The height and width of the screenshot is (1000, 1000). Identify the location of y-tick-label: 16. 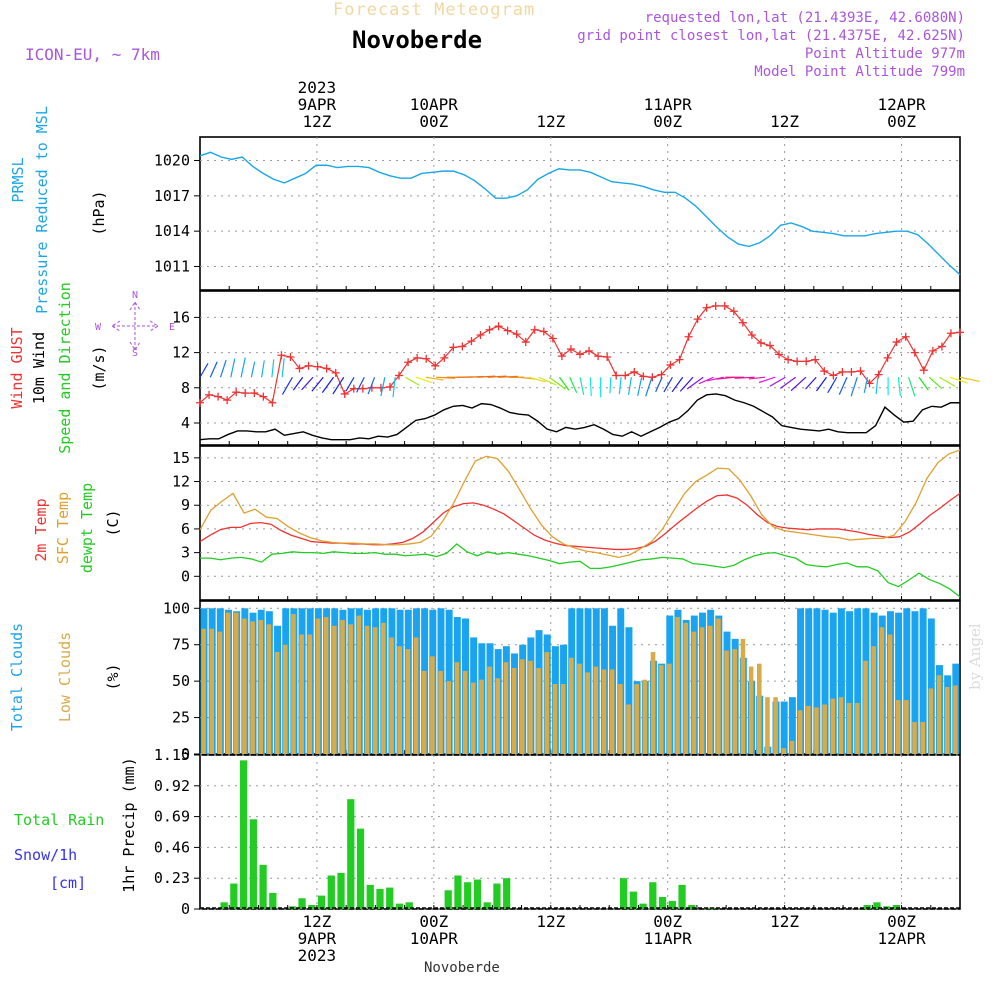
(181, 317).